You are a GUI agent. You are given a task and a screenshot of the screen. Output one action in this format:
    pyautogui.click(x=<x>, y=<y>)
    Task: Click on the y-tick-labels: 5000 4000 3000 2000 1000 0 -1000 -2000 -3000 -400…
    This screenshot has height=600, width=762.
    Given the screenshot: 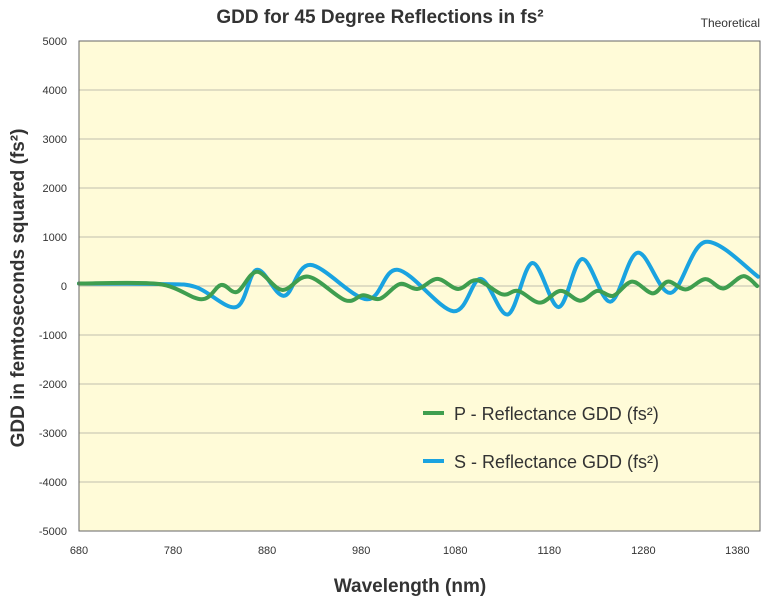 What is the action you would take?
    pyautogui.click(x=53, y=287)
    